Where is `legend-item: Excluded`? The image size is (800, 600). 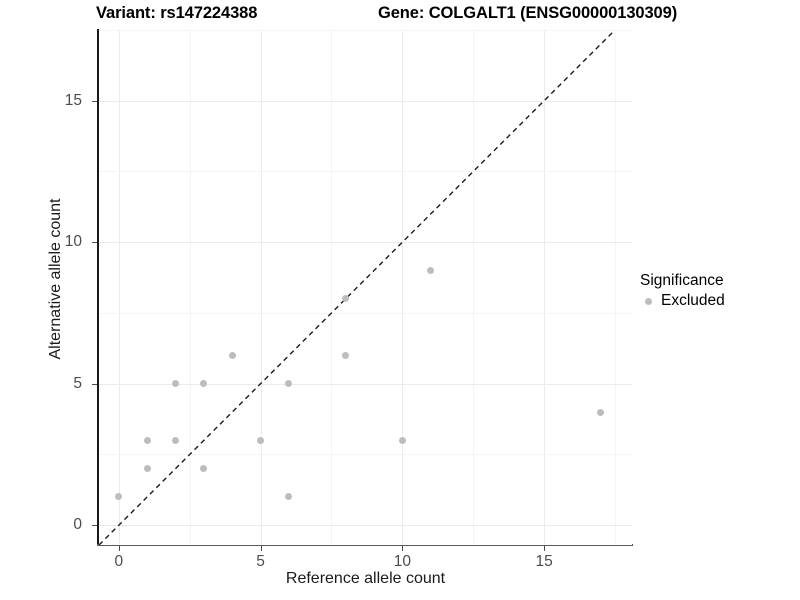
legend-item: Excluded is located at coordinates (719, 301).